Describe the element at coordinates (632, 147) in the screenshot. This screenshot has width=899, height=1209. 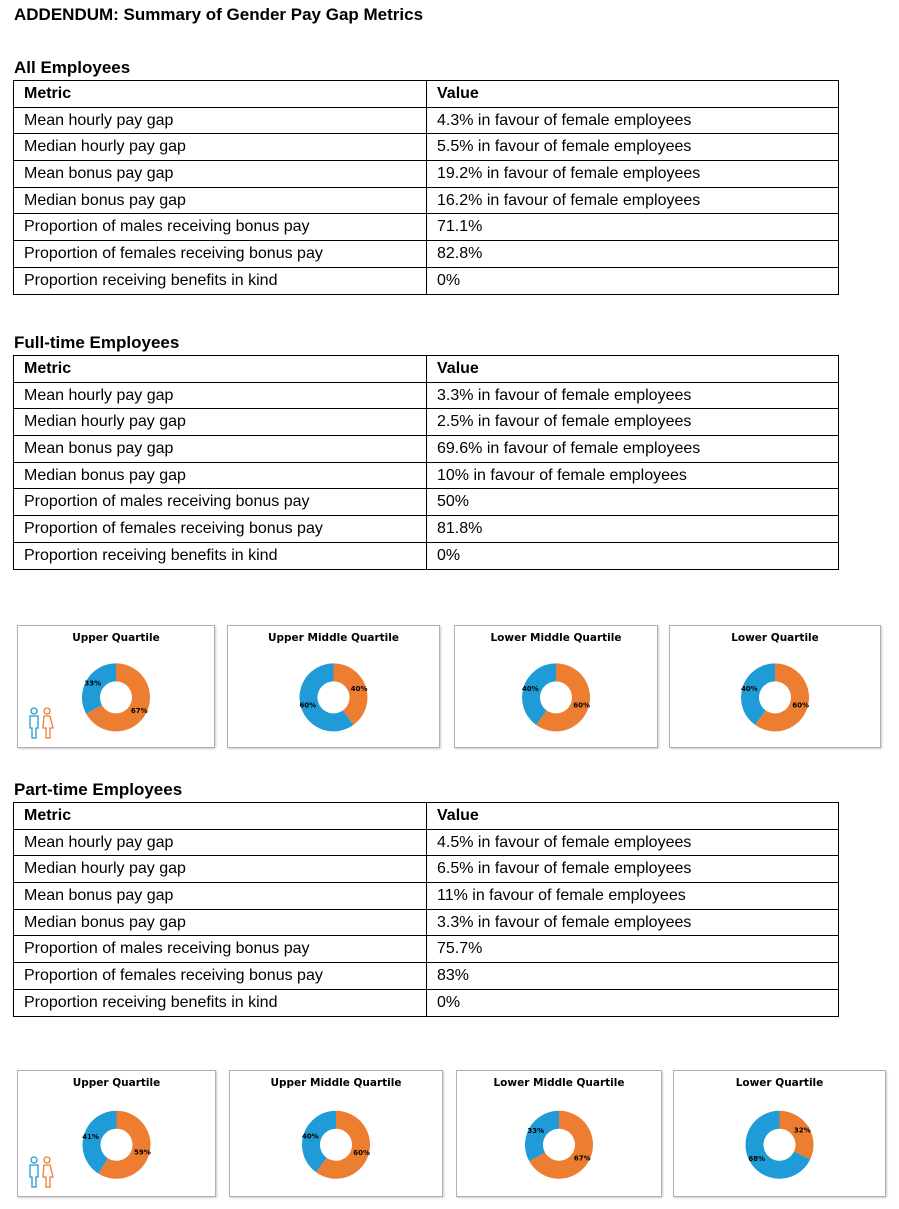
I see `table-cell: 5.5% in favour of female employees` at that location.